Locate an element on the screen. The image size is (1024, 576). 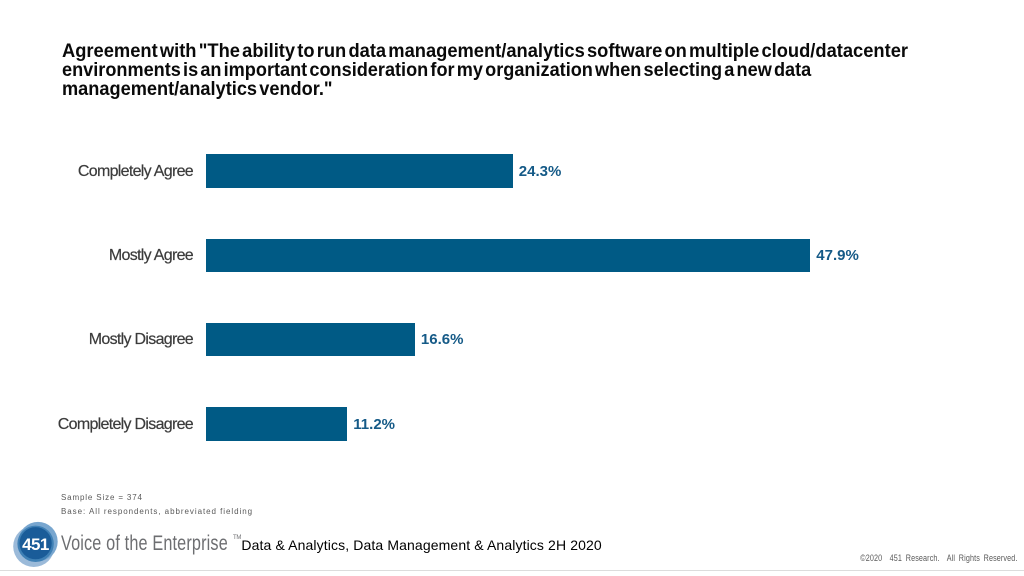
svg-text: 451 is located at coordinates (35, 544).